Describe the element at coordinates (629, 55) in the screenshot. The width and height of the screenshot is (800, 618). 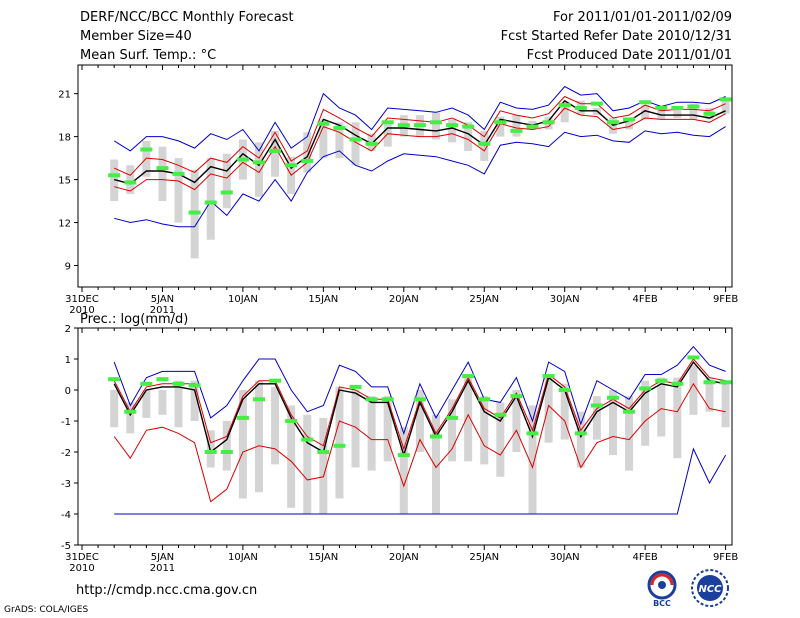
I see `fcst-produced-label: Fcst Produced Date 2011/01/01` at that location.